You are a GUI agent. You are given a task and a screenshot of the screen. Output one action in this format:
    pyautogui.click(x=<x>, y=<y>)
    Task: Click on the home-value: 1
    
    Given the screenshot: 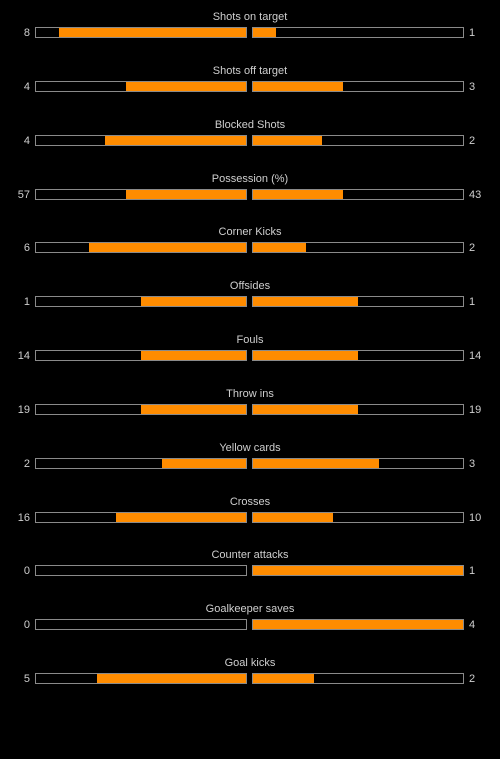 What is the action you would take?
    pyautogui.click(x=26, y=302)
    